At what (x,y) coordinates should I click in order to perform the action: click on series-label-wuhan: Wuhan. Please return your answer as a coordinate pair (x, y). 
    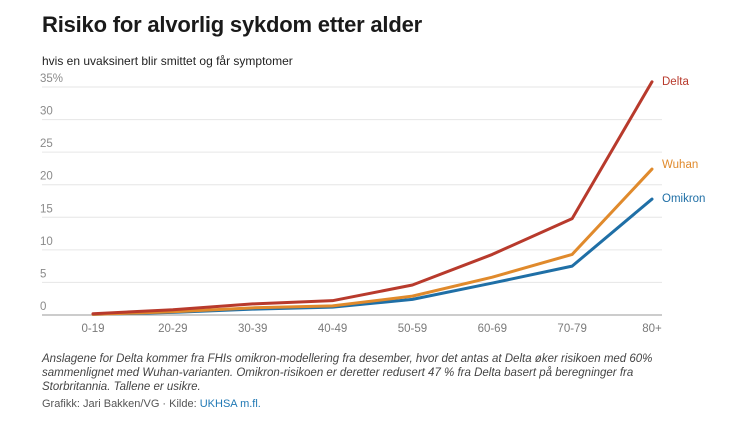
    Looking at the image, I should click on (680, 165).